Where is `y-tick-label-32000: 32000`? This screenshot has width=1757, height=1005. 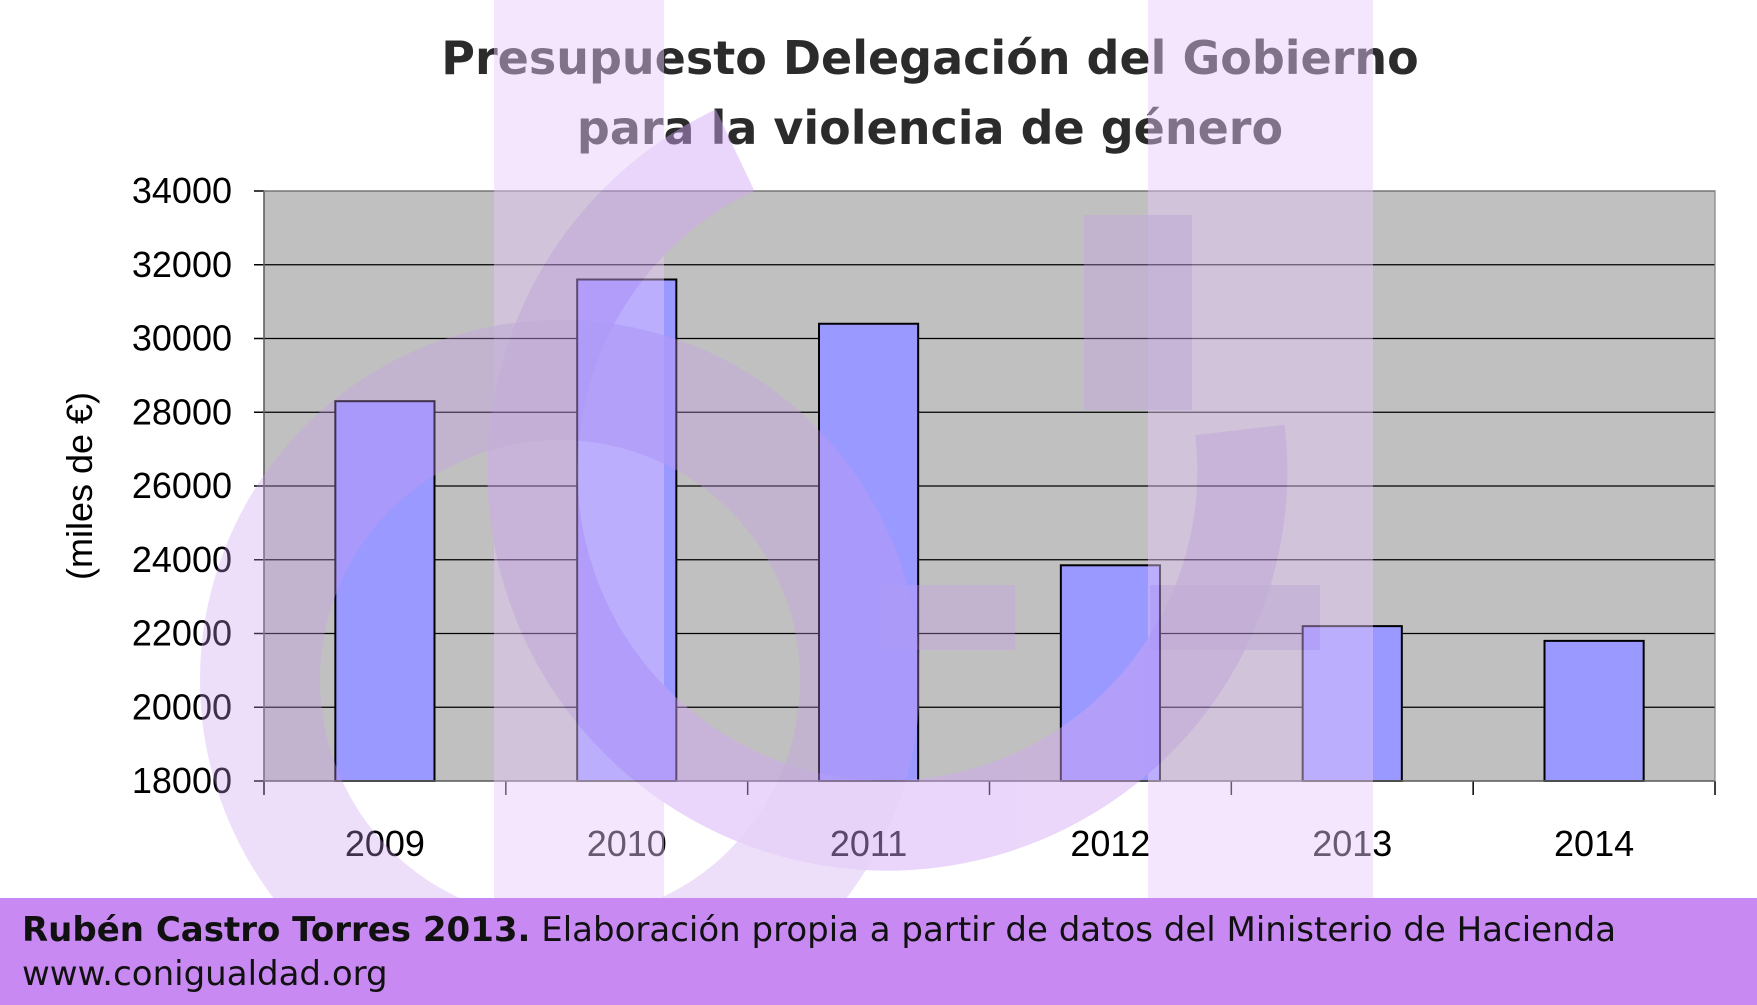 y-tick-label-32000: 32000 is located at coordinates (182, 264).